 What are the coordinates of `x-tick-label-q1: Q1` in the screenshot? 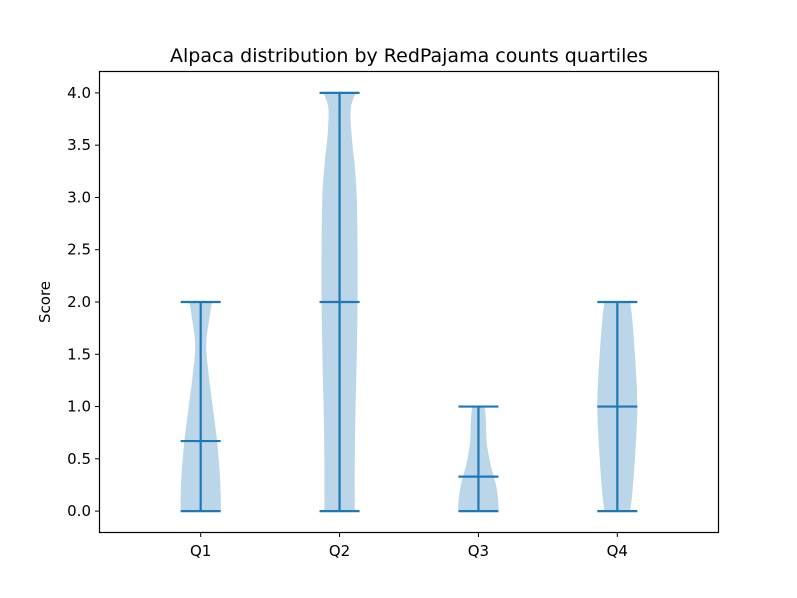 It's located at (200, 551).